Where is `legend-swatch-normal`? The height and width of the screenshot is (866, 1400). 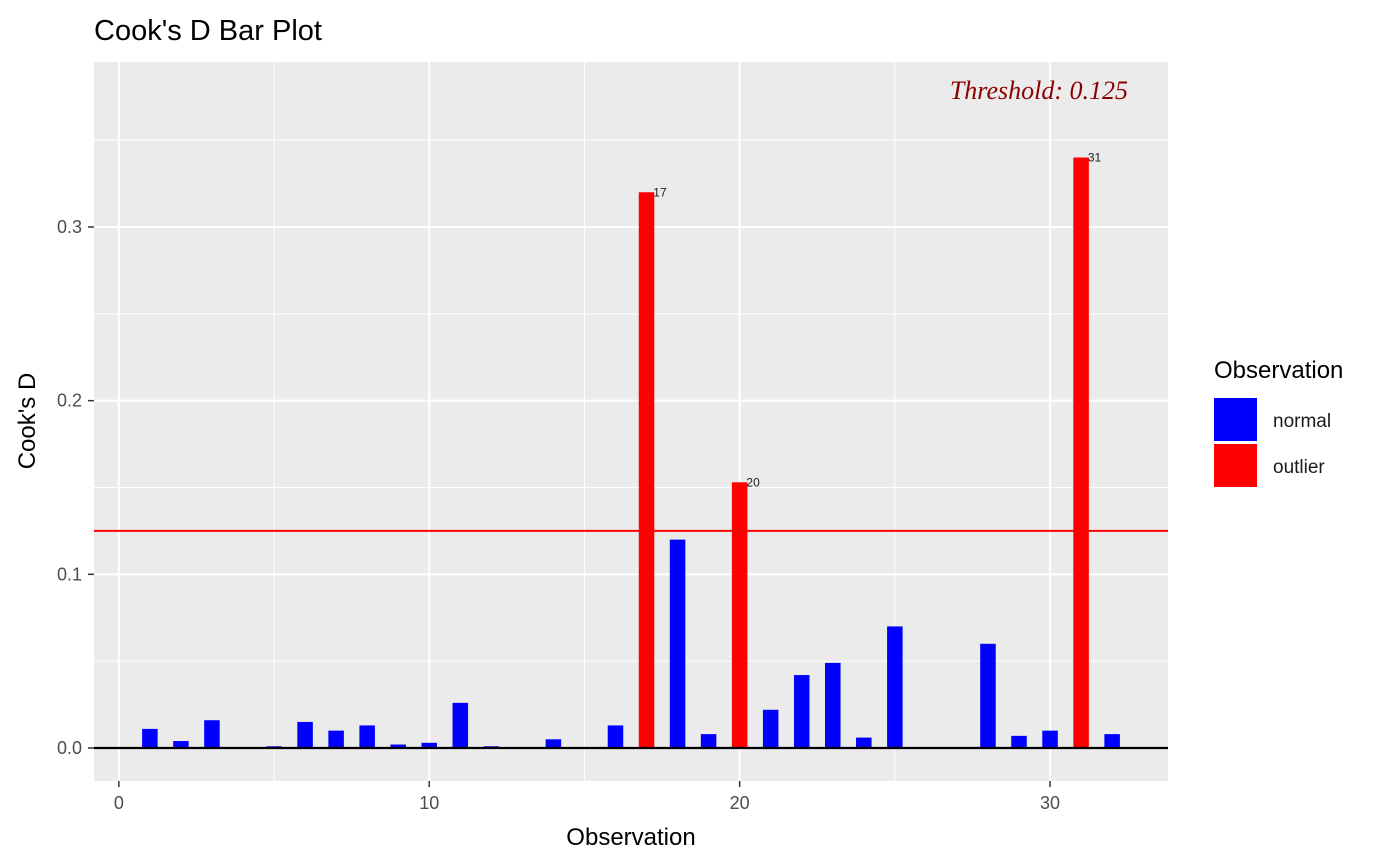 legend-swatch-normal is located at coordinates (1235, 419).